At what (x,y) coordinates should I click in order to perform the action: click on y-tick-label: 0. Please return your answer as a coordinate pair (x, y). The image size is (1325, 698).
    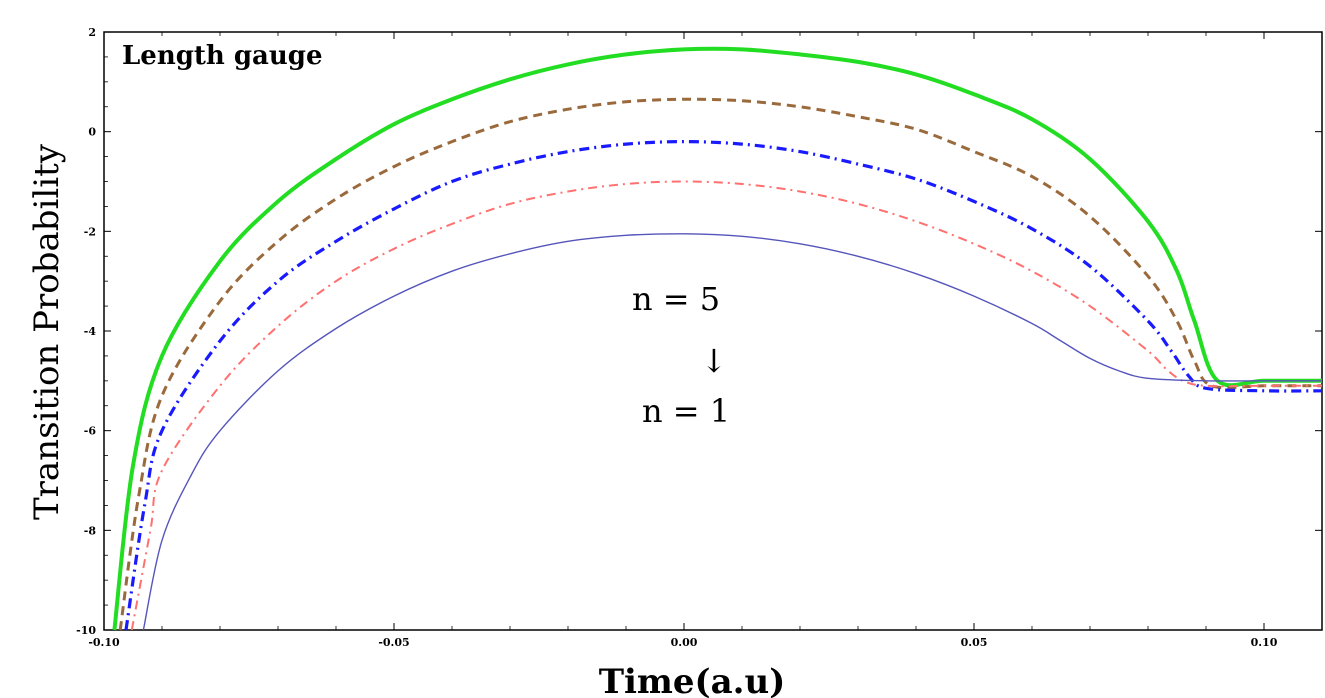
    Looking at the image, I should click on (92, 132).